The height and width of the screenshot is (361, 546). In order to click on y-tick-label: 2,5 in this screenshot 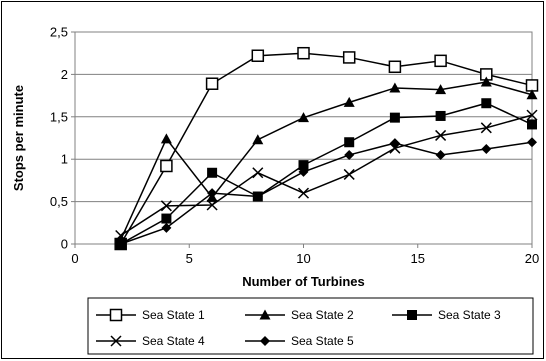, I will do `click(59, 32)`.